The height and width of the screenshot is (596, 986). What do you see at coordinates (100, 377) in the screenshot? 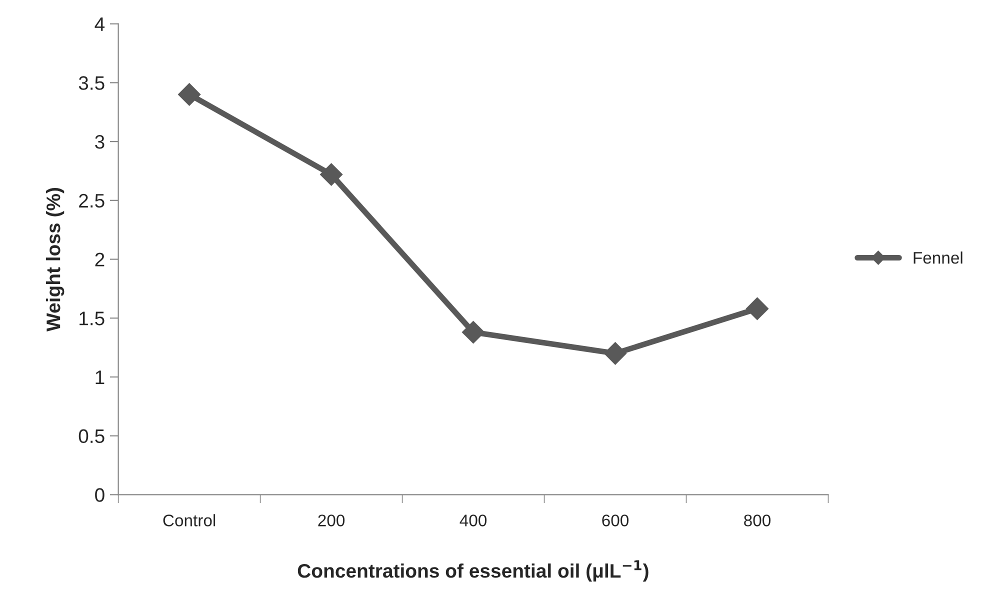
I see `y-tick-label: 1` at bounding box center [100, 377].